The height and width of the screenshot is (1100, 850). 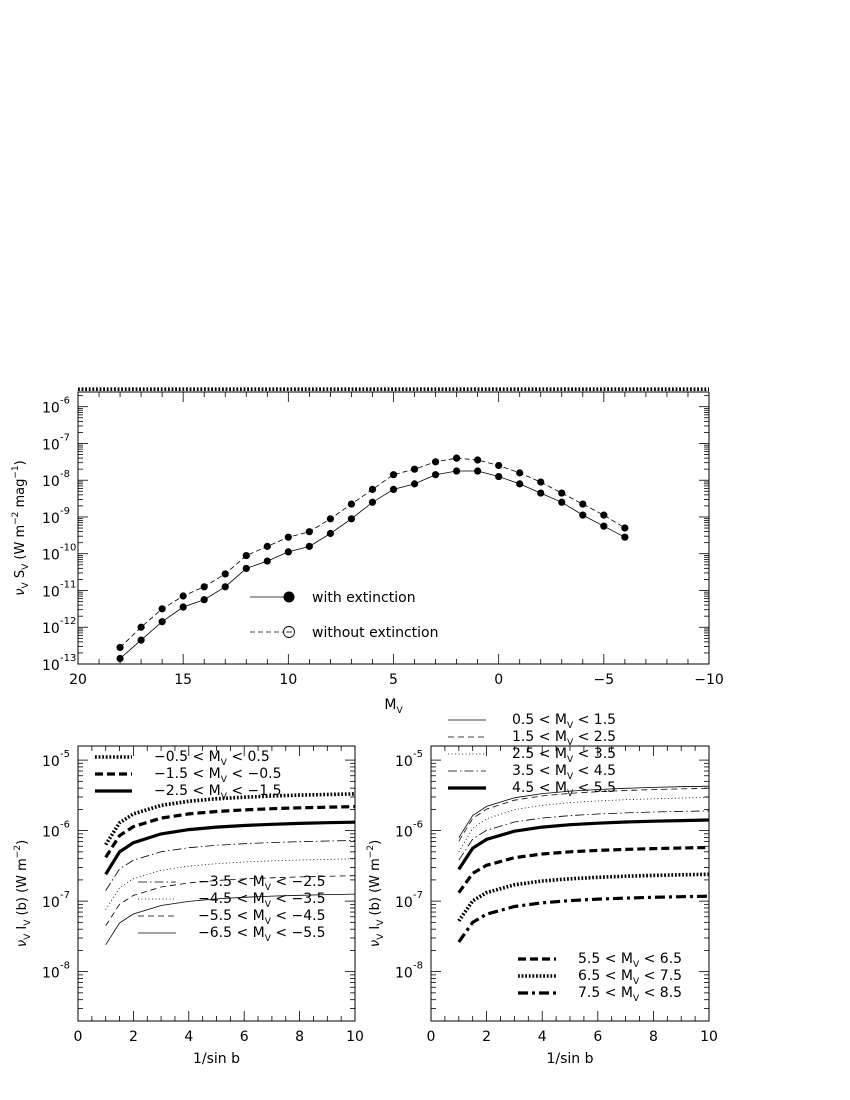 What do you see at coordinates (254, 791) in the screenshot?
I see `legend-label-rest: < −1.5` at bounding box center [254, 791].